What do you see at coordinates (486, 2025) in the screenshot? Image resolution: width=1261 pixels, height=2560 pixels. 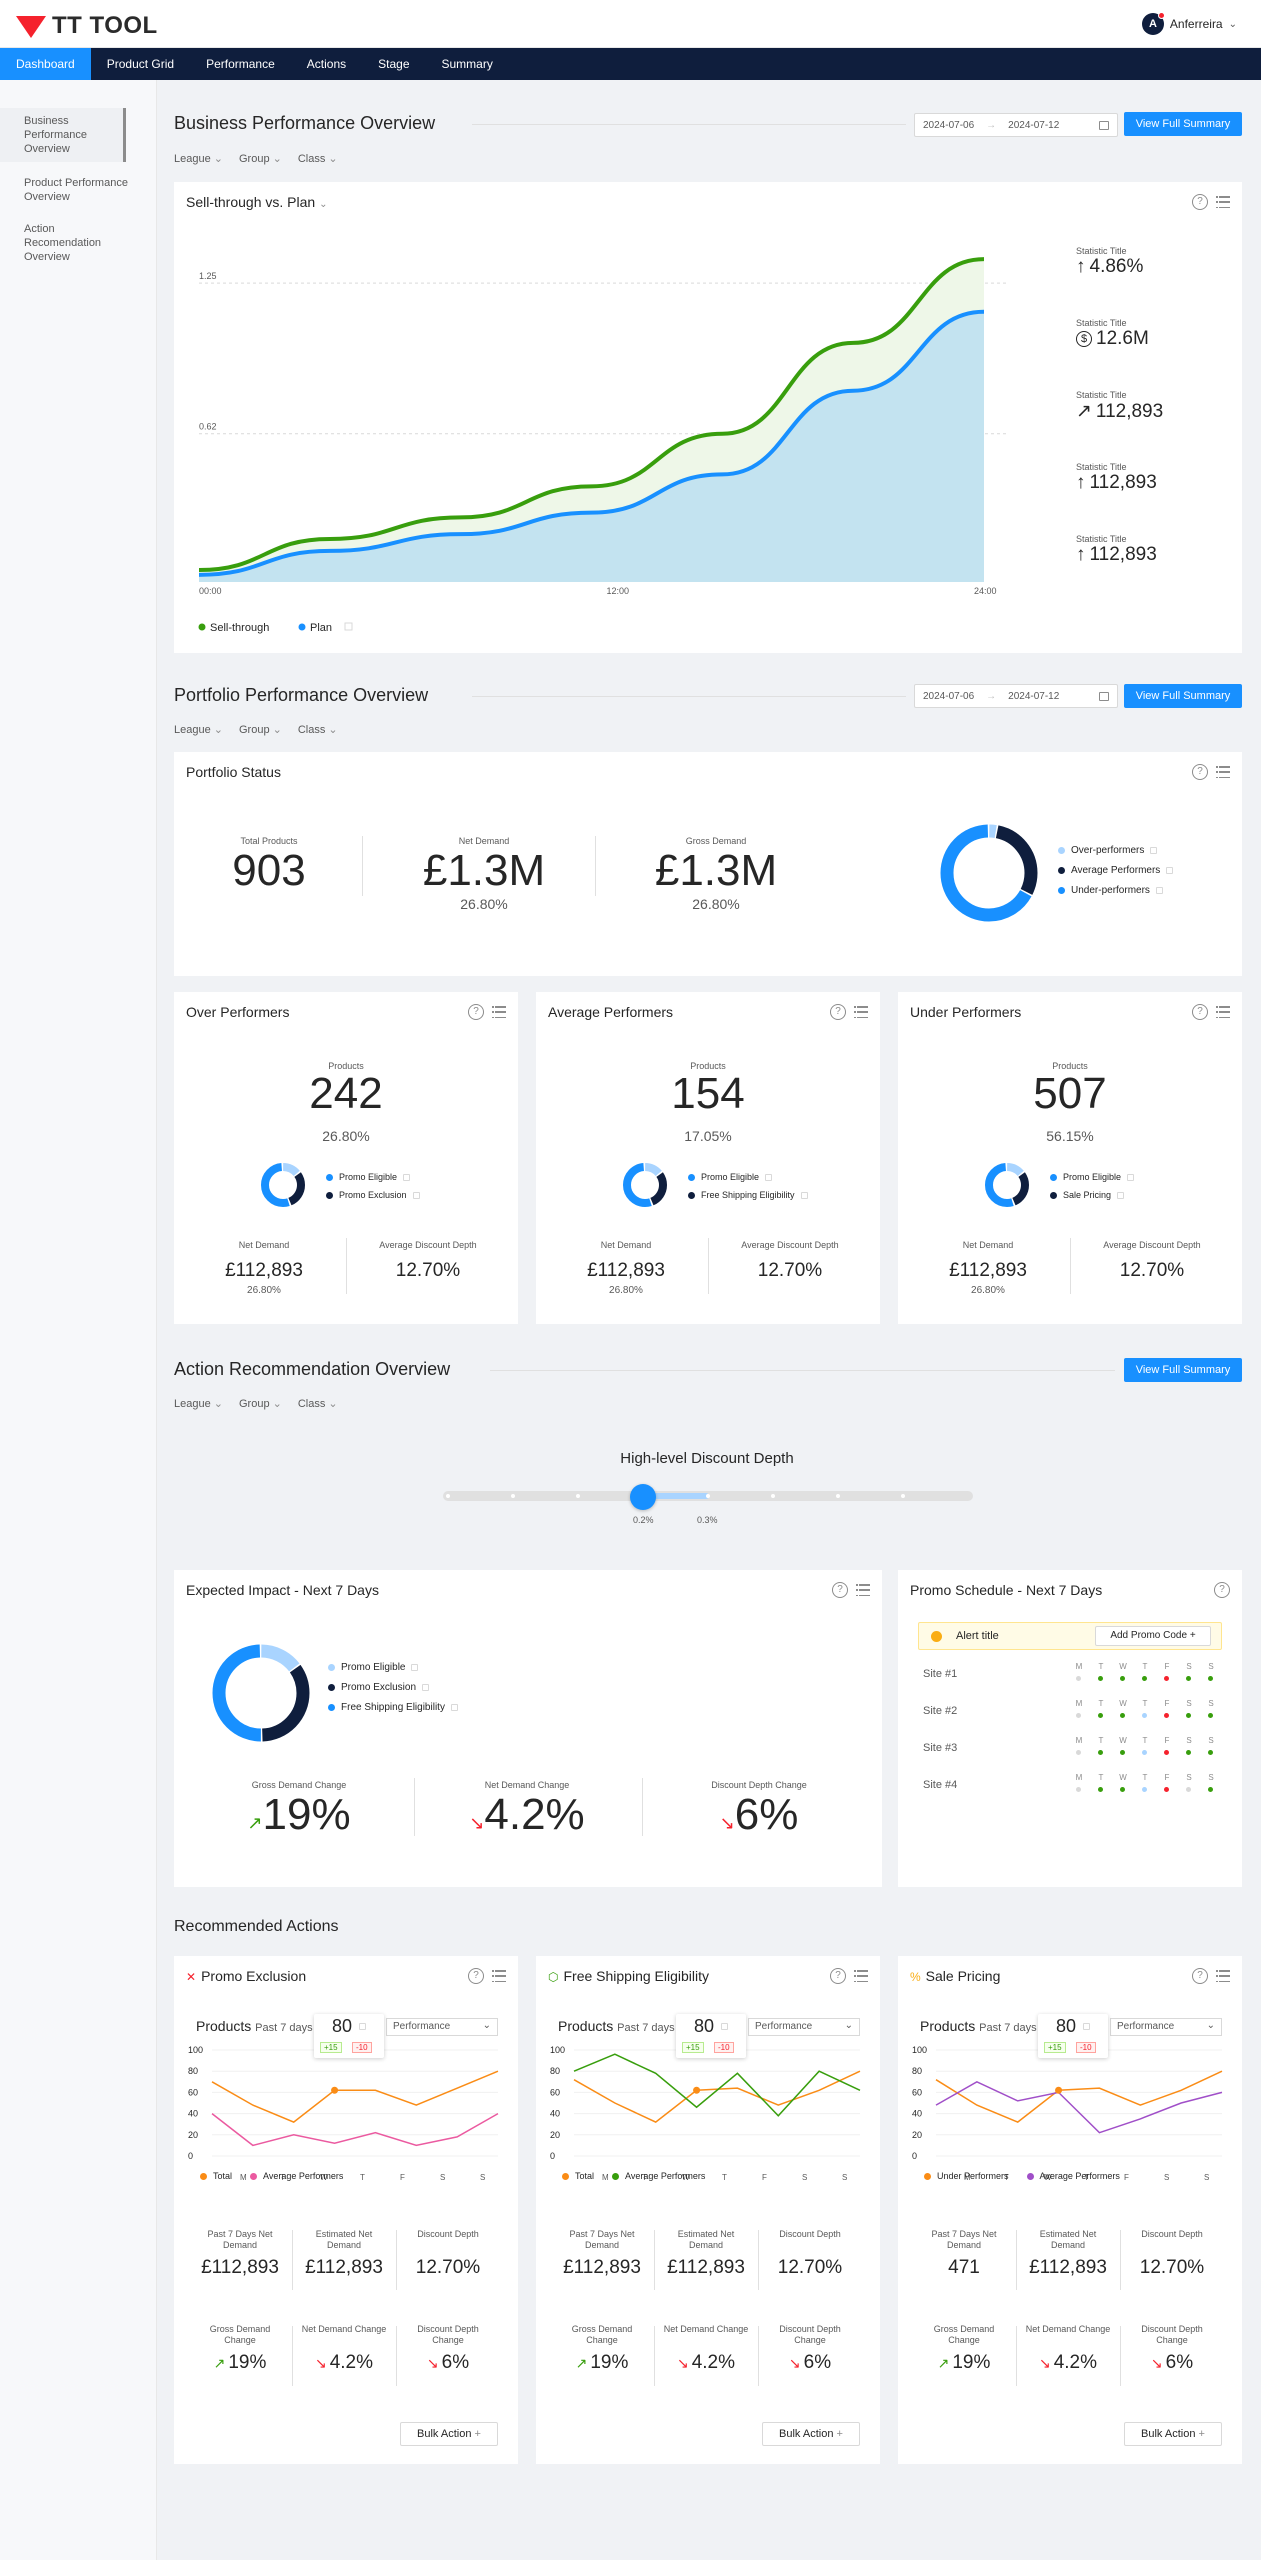 I see `chevron-down-icon: ⌄` at bounding box center [486, 2025].